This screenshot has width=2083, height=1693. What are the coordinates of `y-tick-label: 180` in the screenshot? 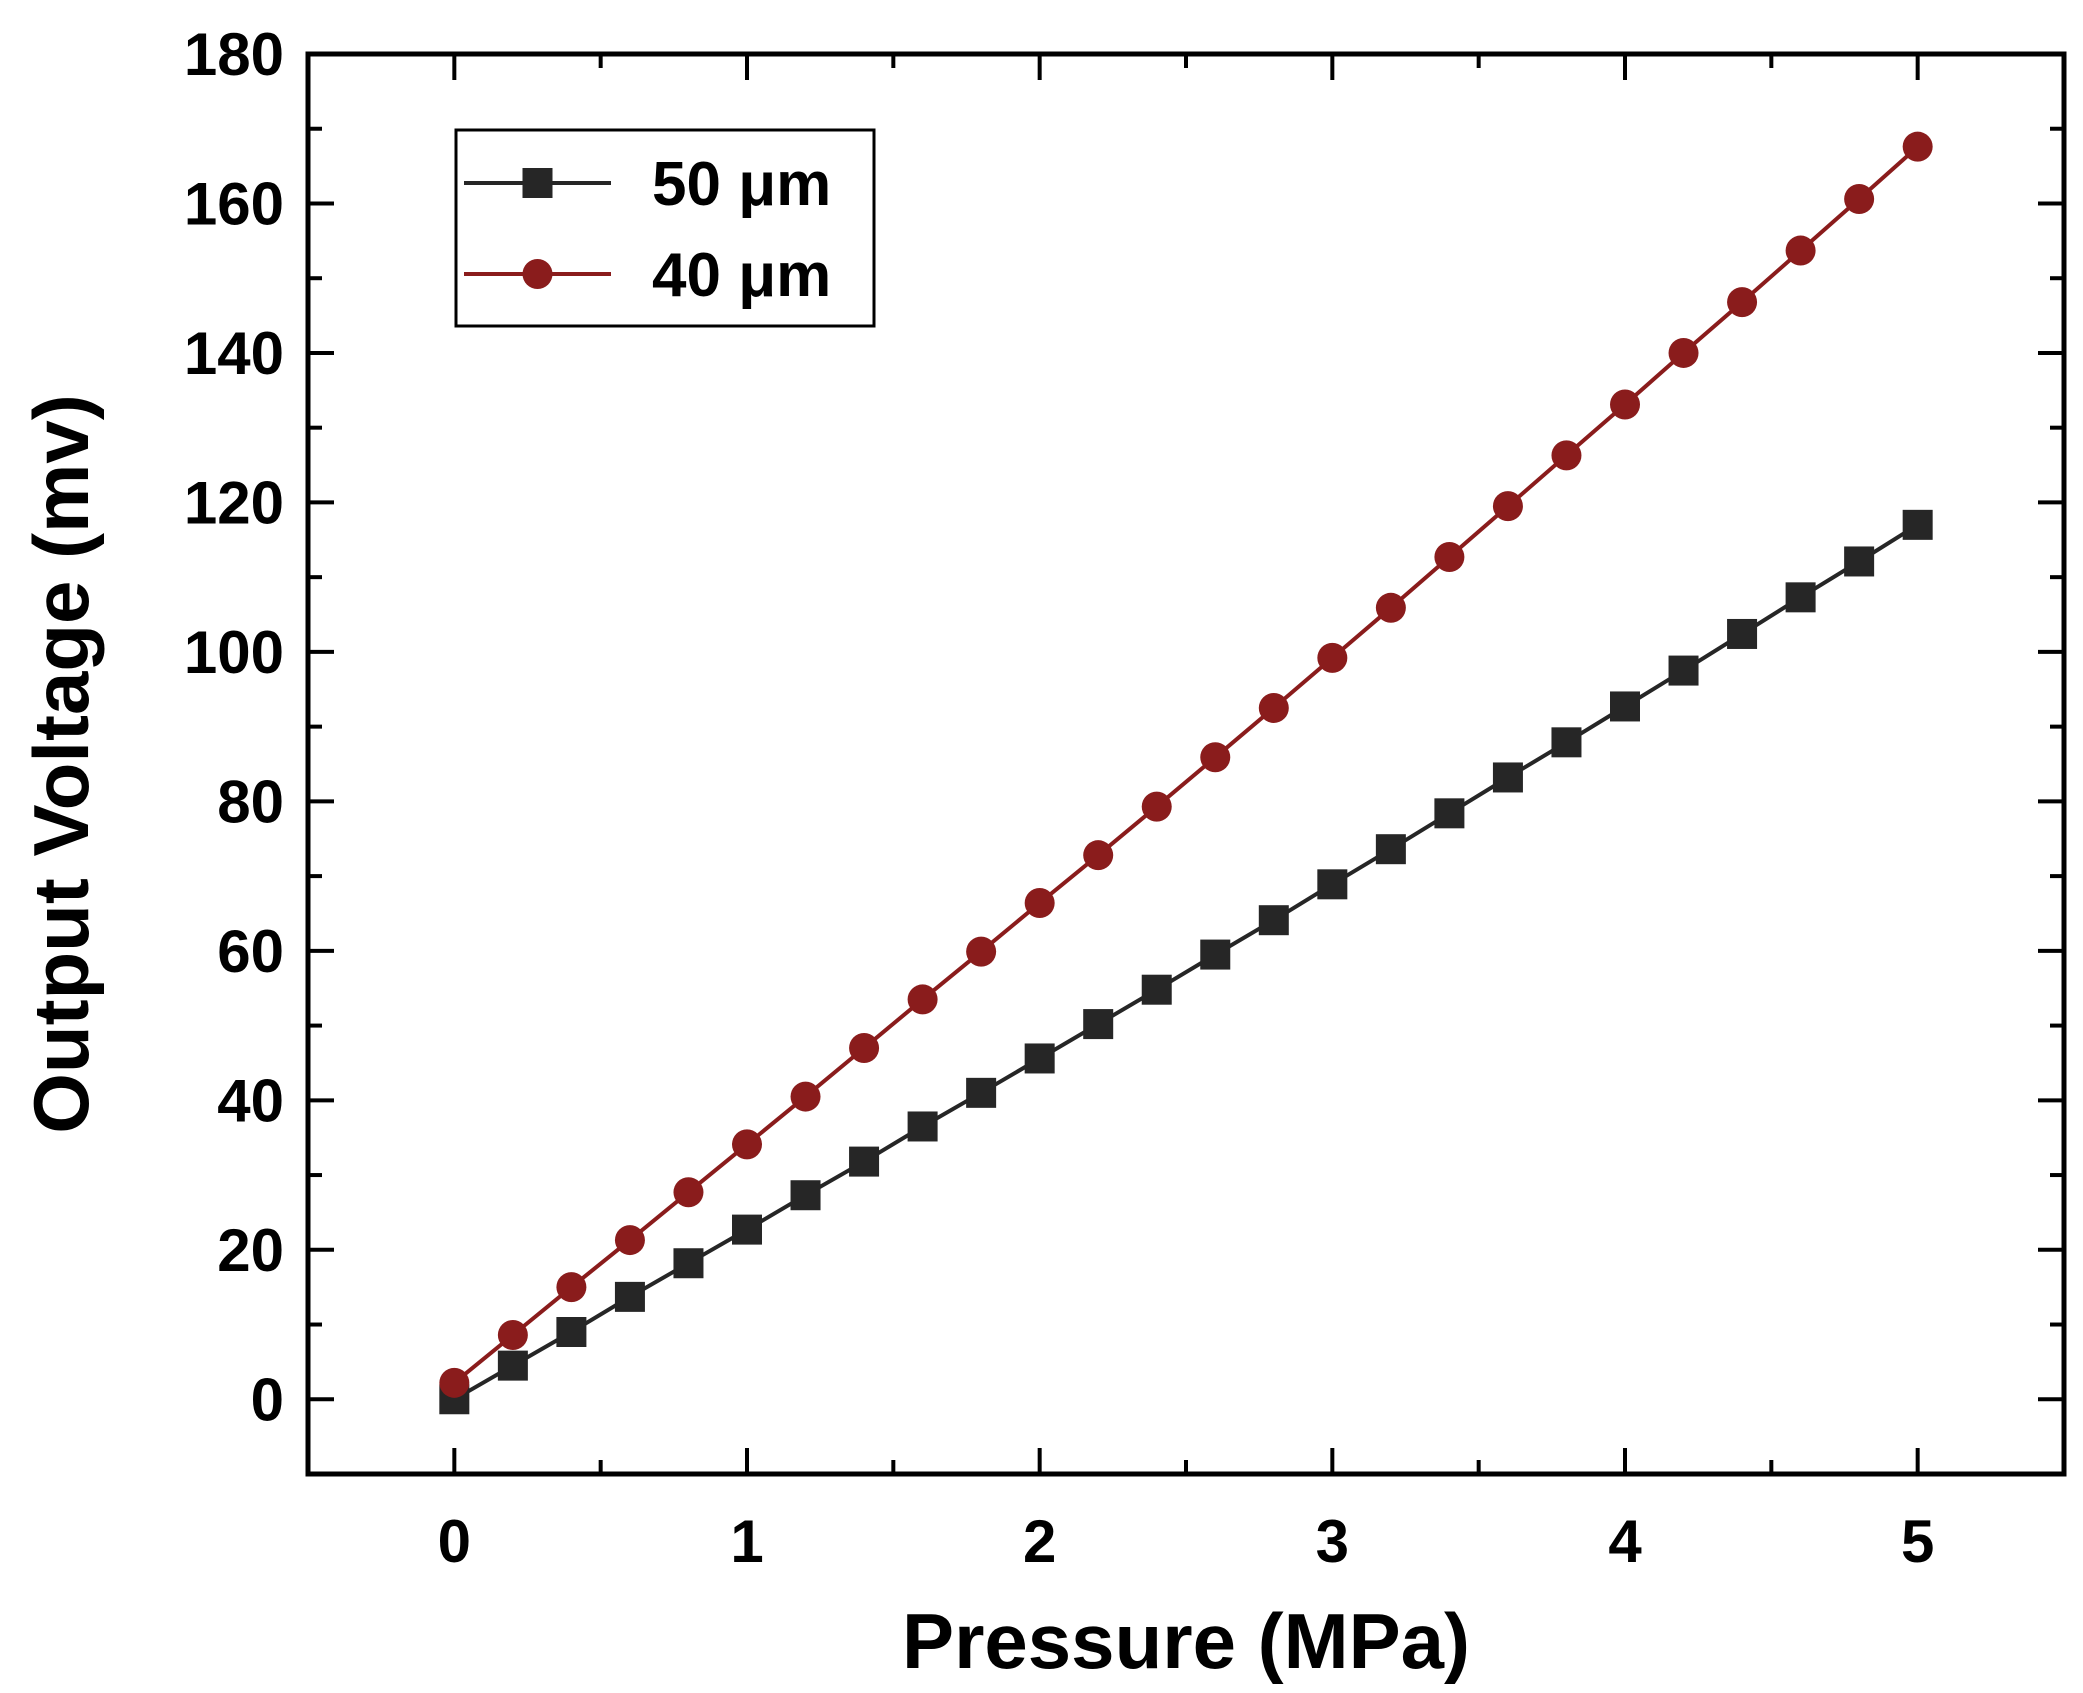 It's located at (234, 54).